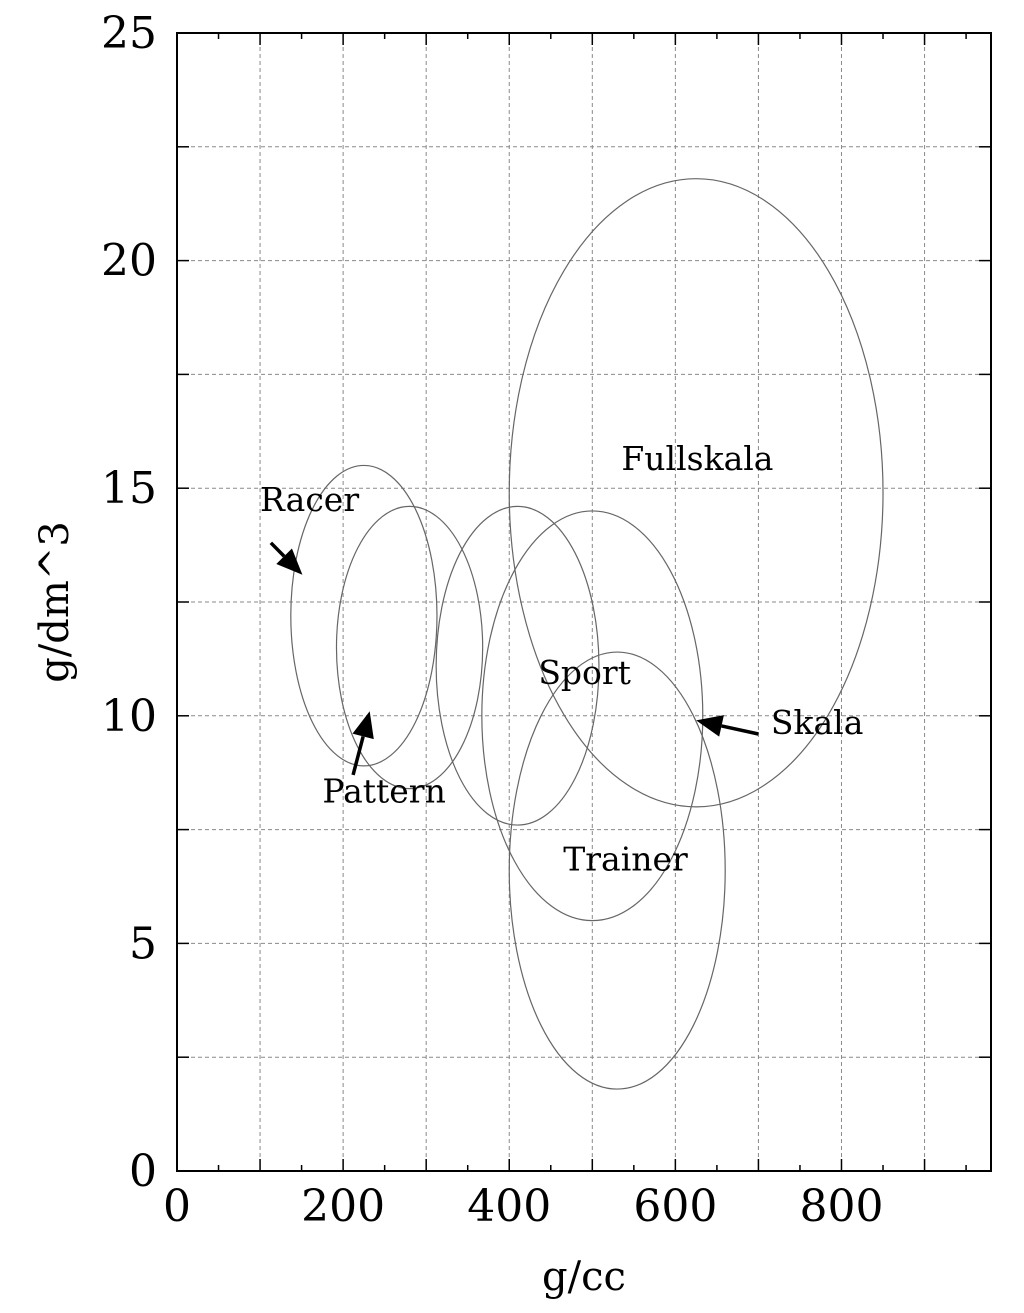  Describe the element at coordinates (409, 647) in the screenshot. I see `region-pattern` at that location.